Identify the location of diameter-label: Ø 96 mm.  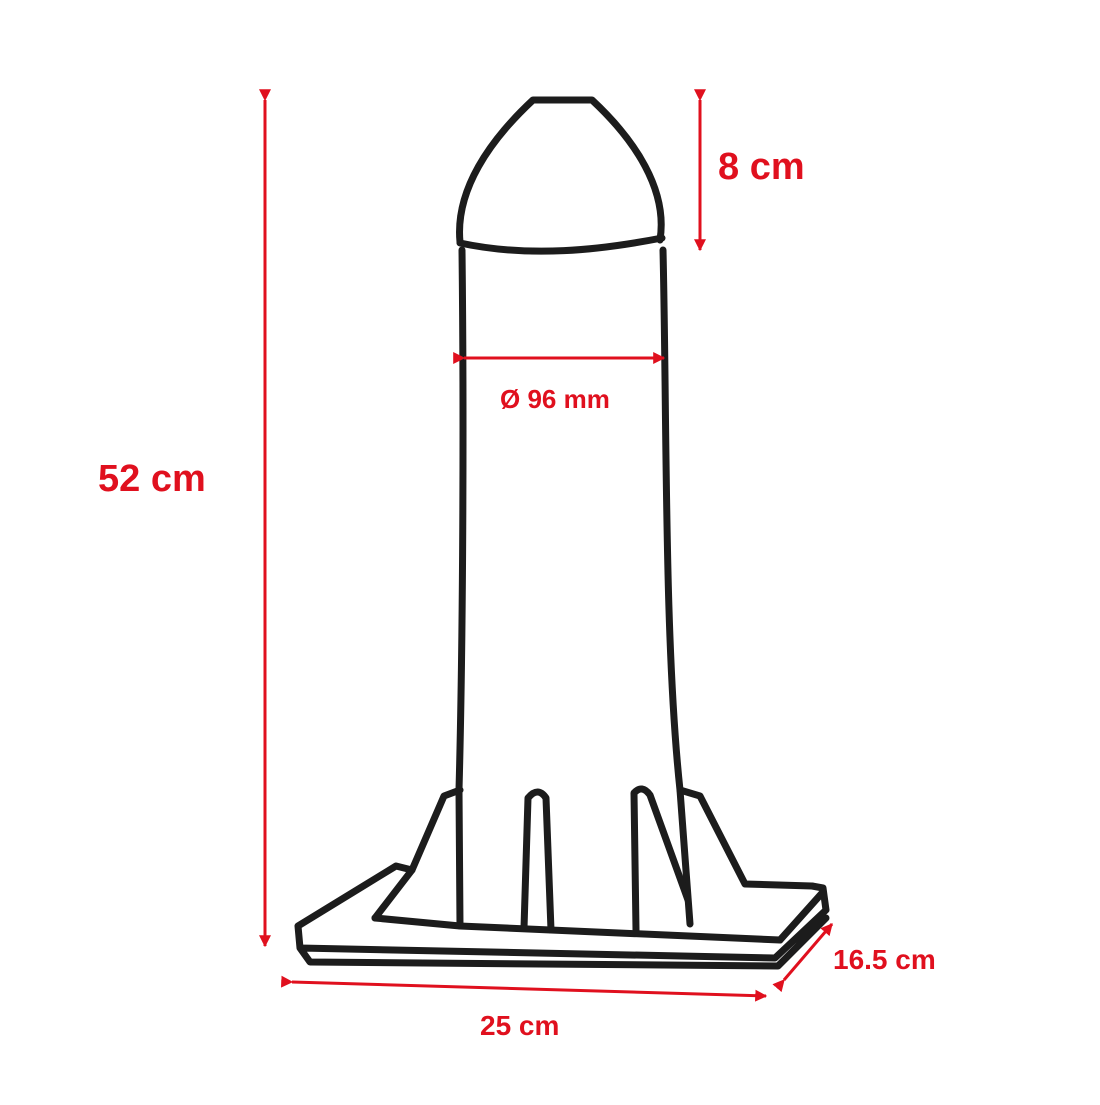
(555, 399).